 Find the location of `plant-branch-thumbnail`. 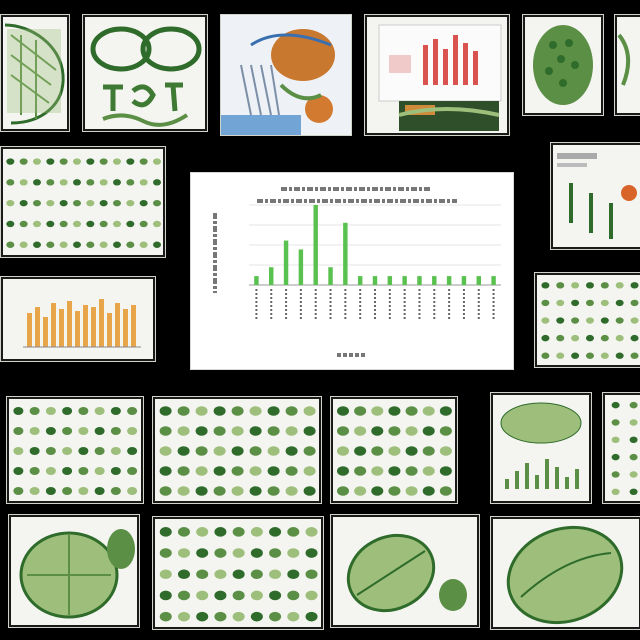

plant-branch-thumbnail is located at coordinates (587, 320).